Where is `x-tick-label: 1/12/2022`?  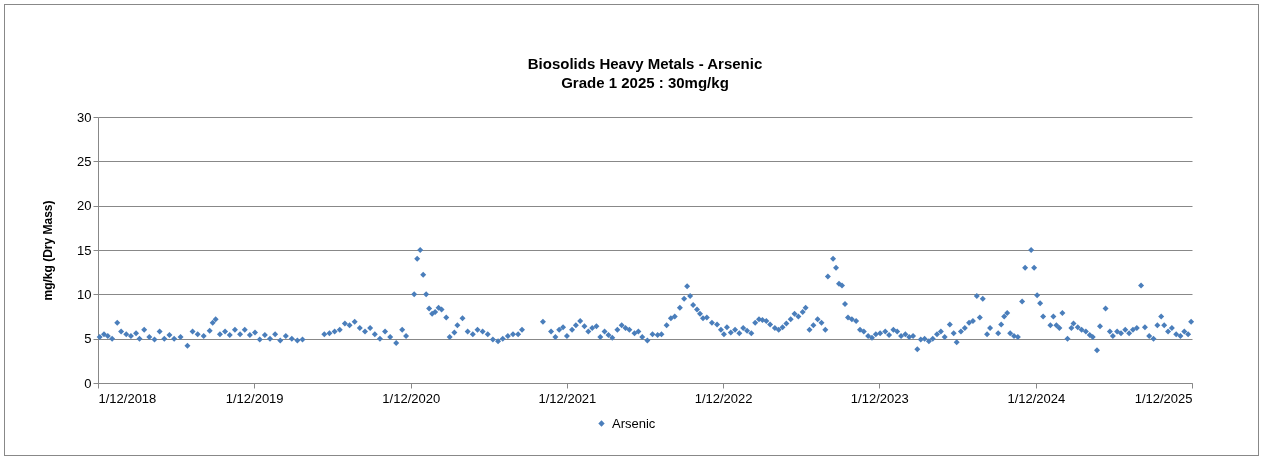 x-tick-label: 1/12/2022 is located at coordinates (723, 398).